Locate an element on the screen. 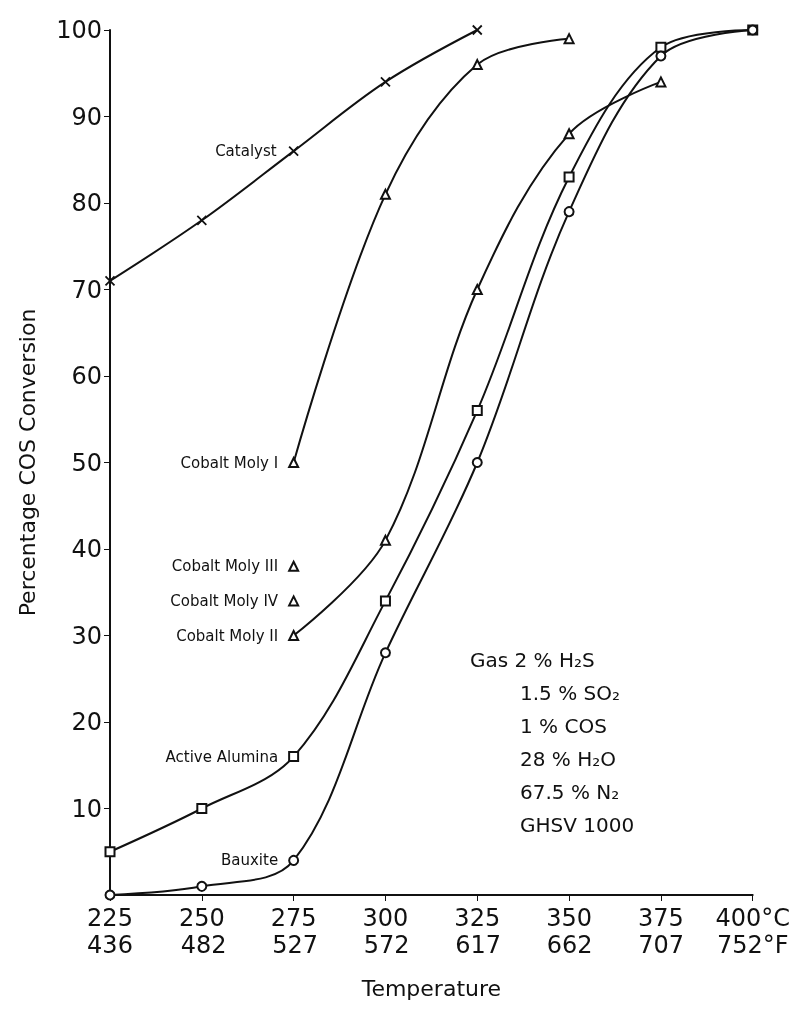 Image resolution: width=793 pixels, height=1025 pixels. series-label: Active Alumina is located at coordinates (222, 756).